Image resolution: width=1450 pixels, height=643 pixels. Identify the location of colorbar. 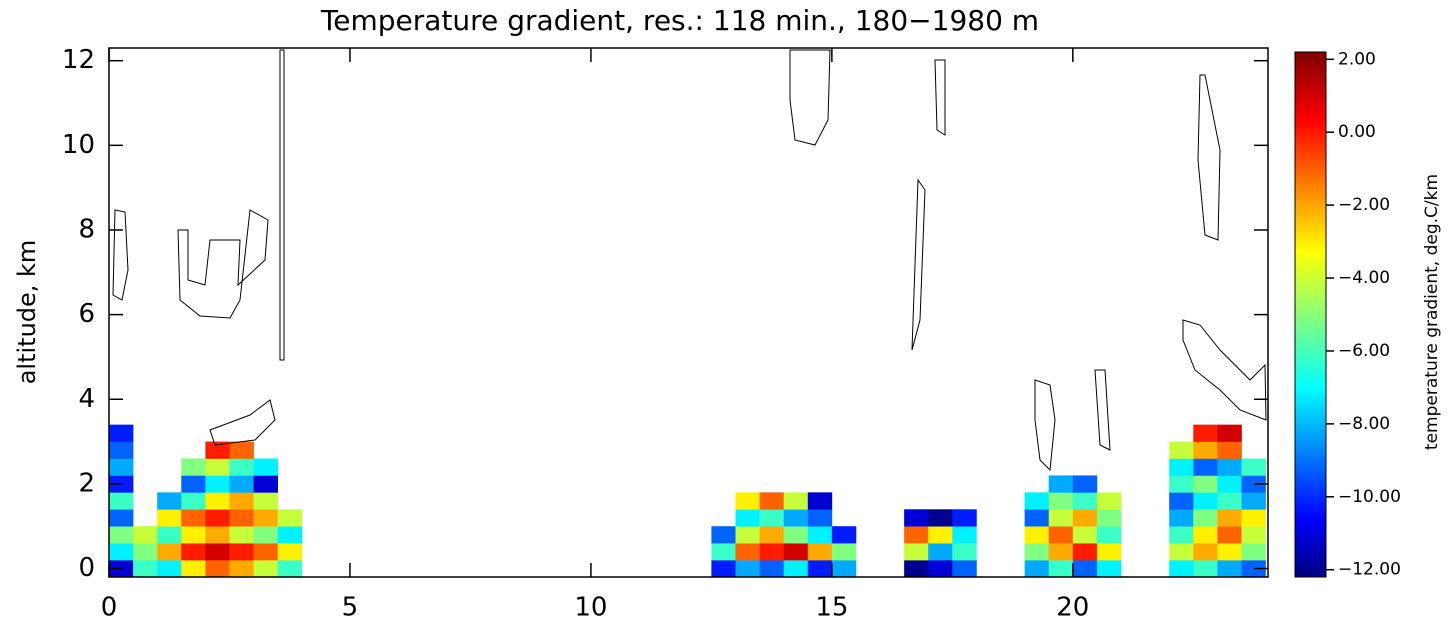
(1310, 314).